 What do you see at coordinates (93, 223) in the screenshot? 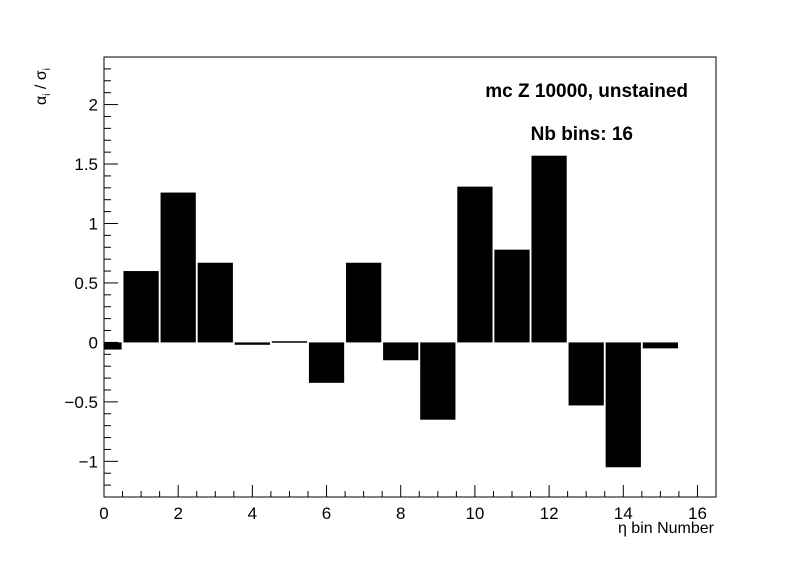
I see `y-tick-label: 1` at bounding box center [93, 223].